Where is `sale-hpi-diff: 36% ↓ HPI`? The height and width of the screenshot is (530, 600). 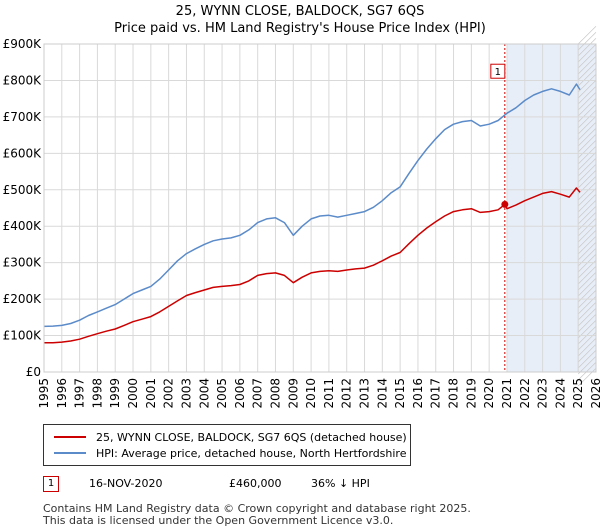 sale-hpi-diff: 36% ↓ HPI is located at coordinates (340, 483).